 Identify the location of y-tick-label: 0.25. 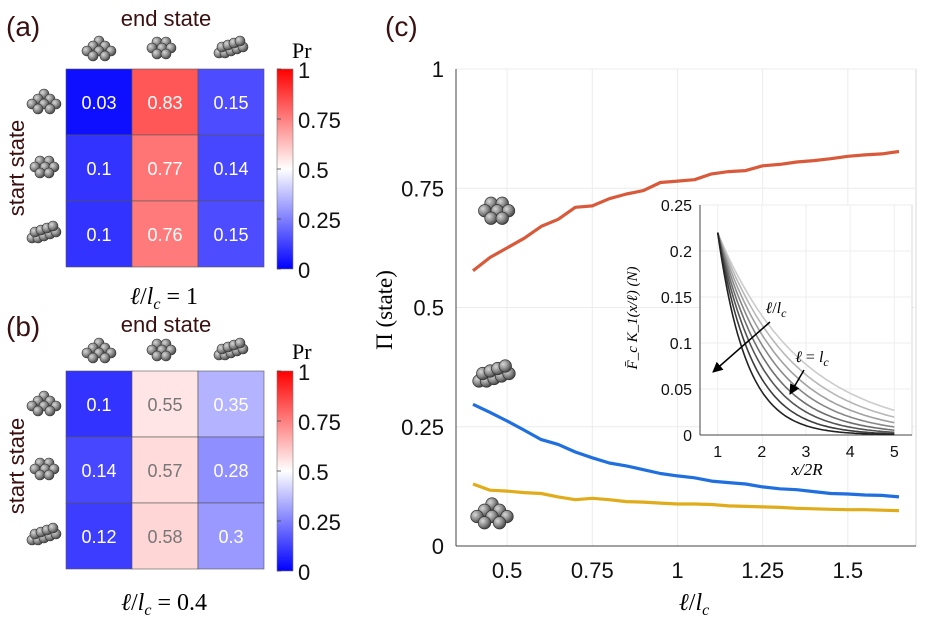
(422, 427).